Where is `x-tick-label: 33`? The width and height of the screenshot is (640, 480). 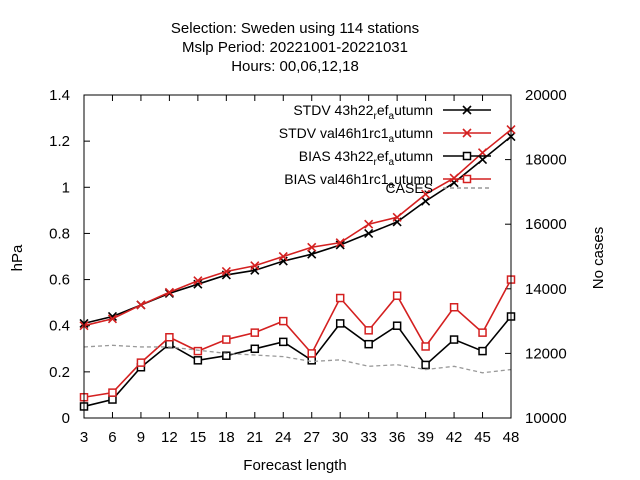
x-tick-label: 33 is located at coordinates (368, 437).